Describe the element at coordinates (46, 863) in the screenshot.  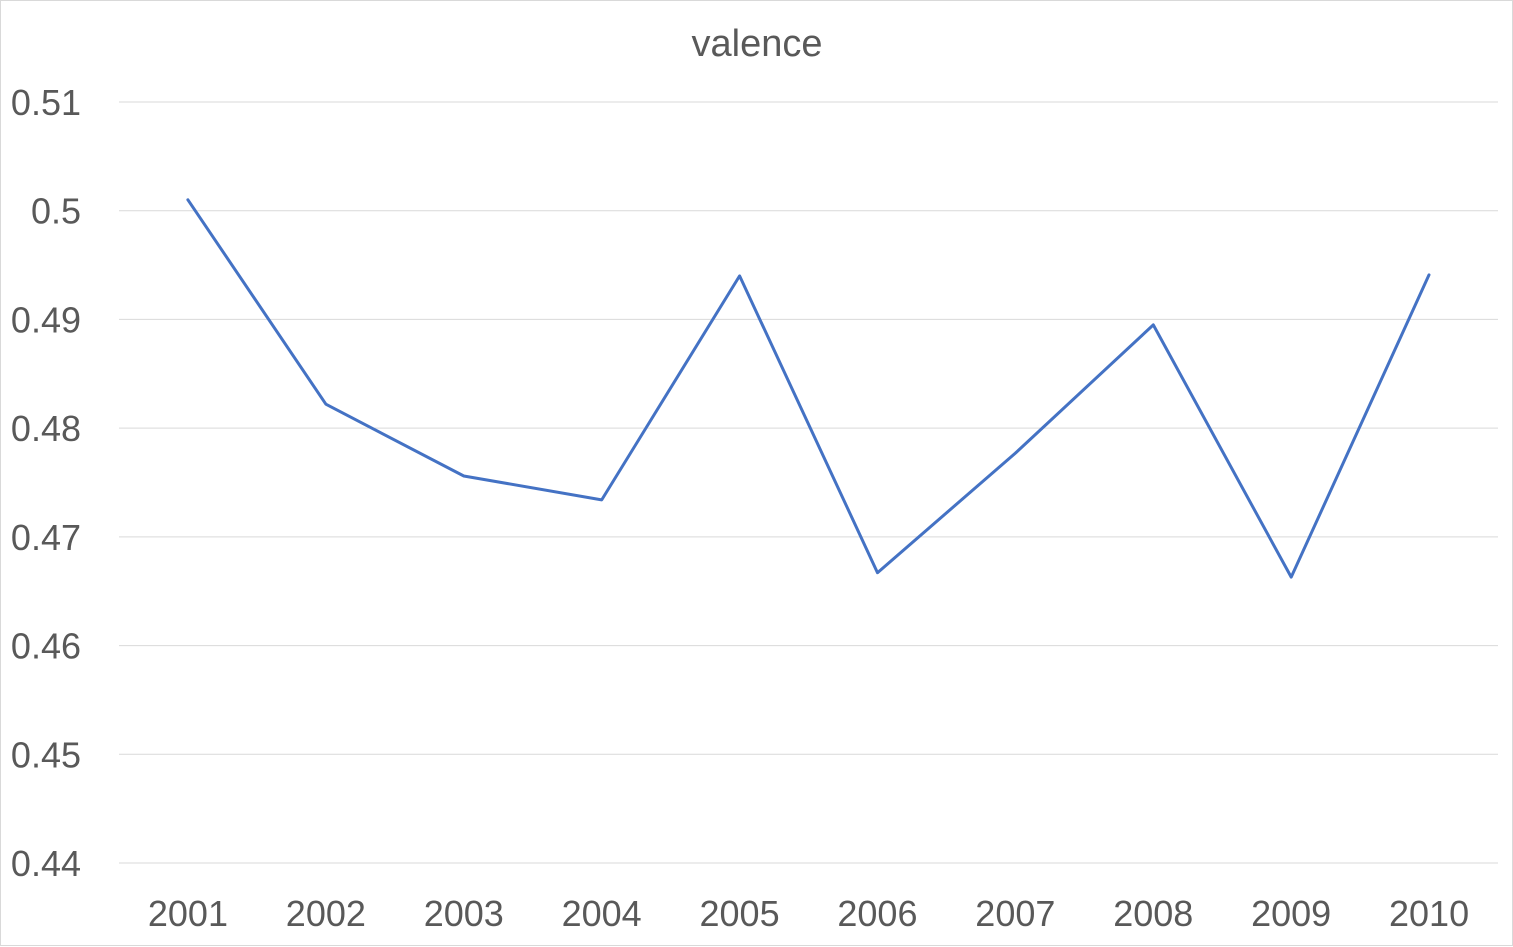
I see `y-tick-label: 0.44` at that location.